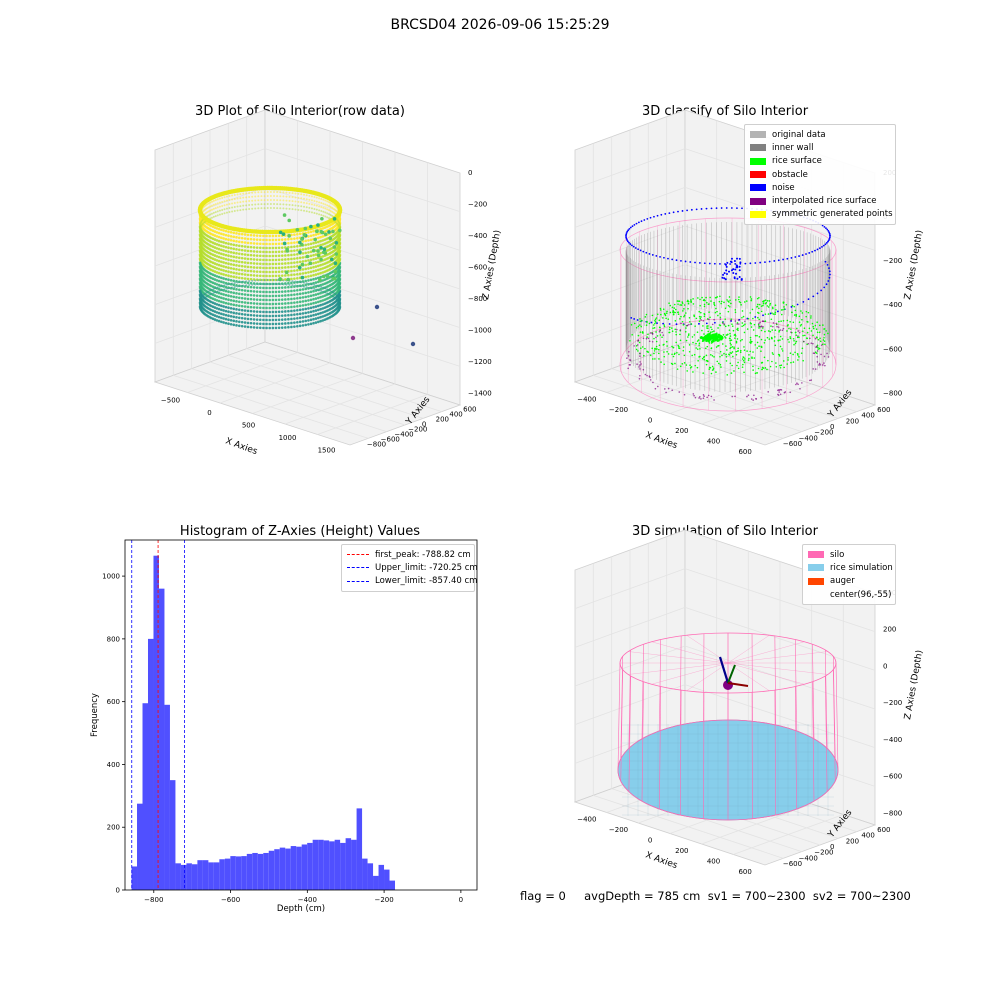 The height and width of the screenshot is (1000, 1000). Describe the element at coordinates (706, 400) in the screenshot. I see `panel2-gridline` at that location.